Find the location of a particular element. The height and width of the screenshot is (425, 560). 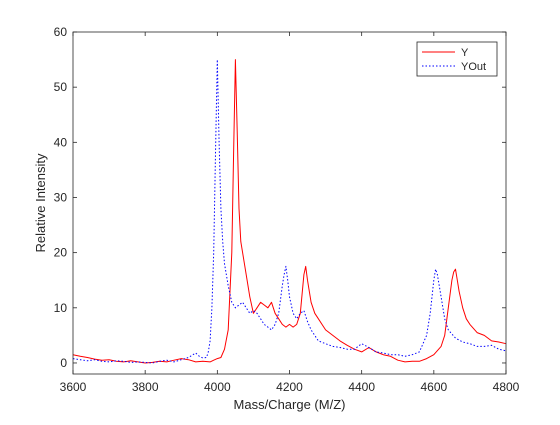

y-tick-label: 60 is located at coordinates (61, 32).